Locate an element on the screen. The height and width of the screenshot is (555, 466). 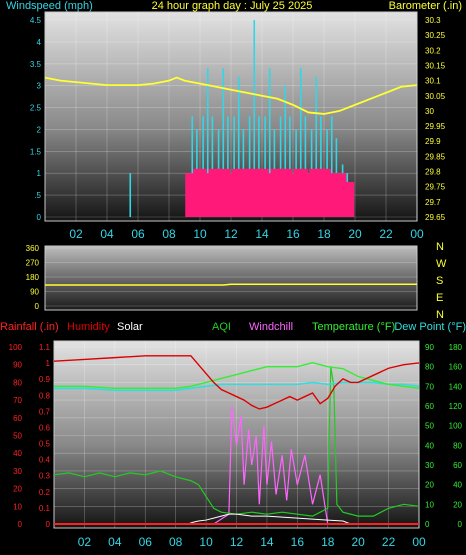
dewpoint-label: Dew Point (°F) is located at coordinates (430, 327).